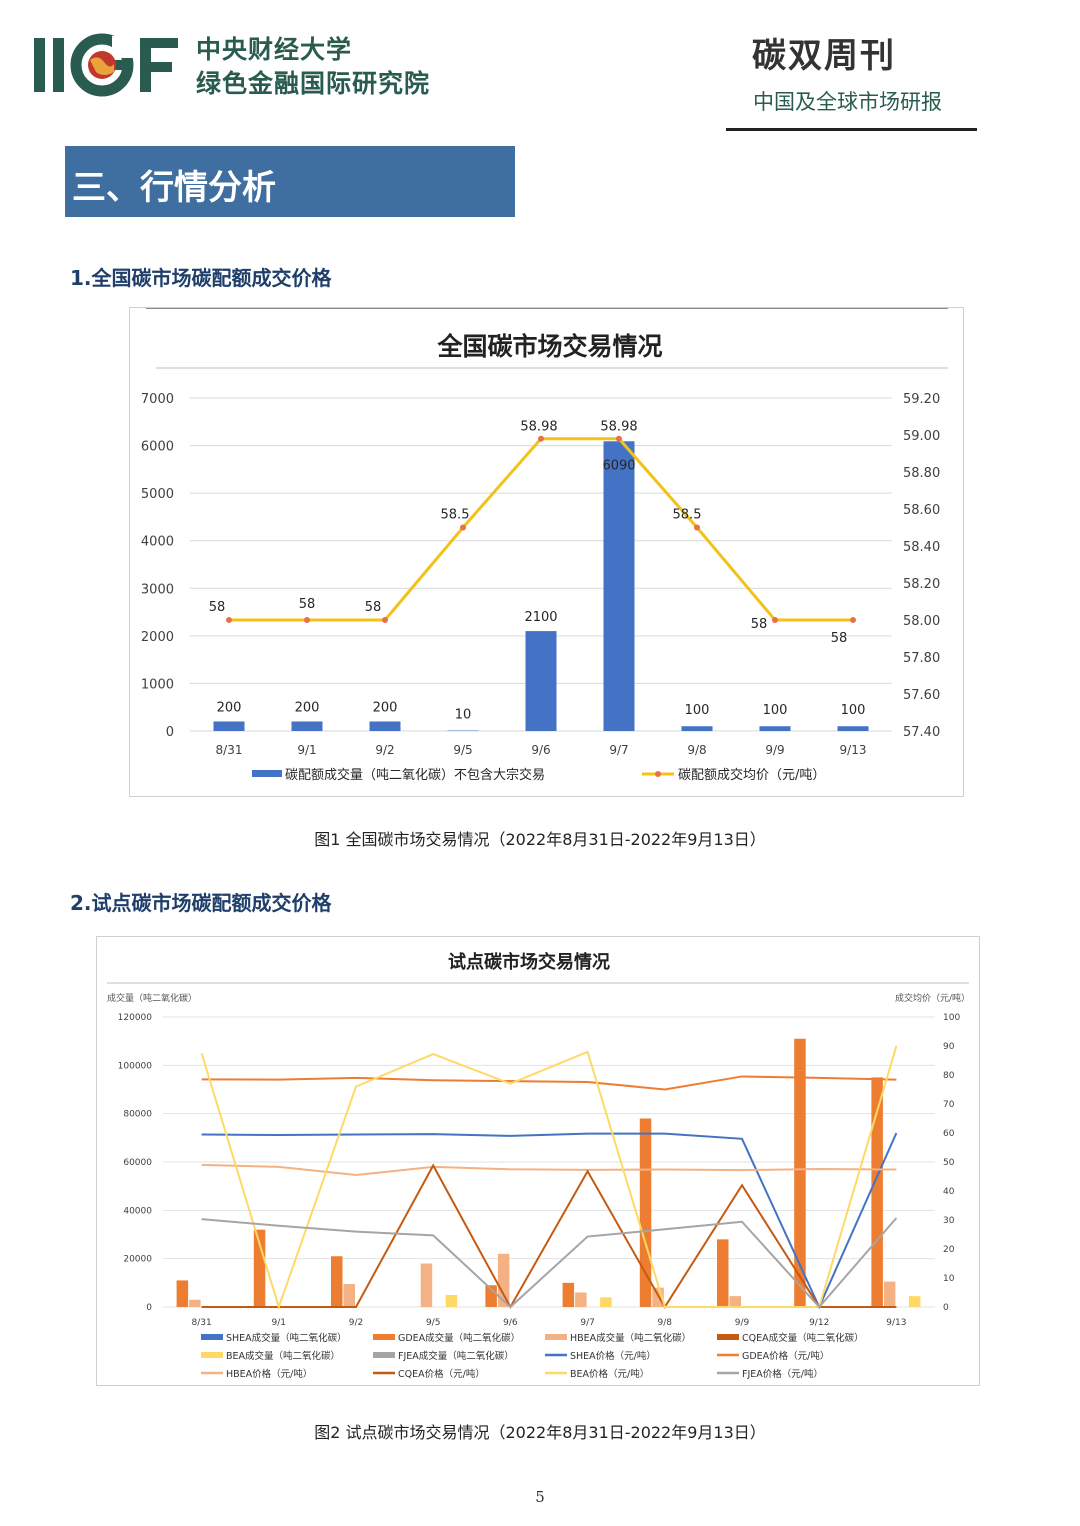 Image resolution: width=1080 pixels, height=1526 pixels. What do you see at coordinates (157, 637) in the screenshot?
I see `y-tick-label-left: 2000` at bounding box center [157, 637].